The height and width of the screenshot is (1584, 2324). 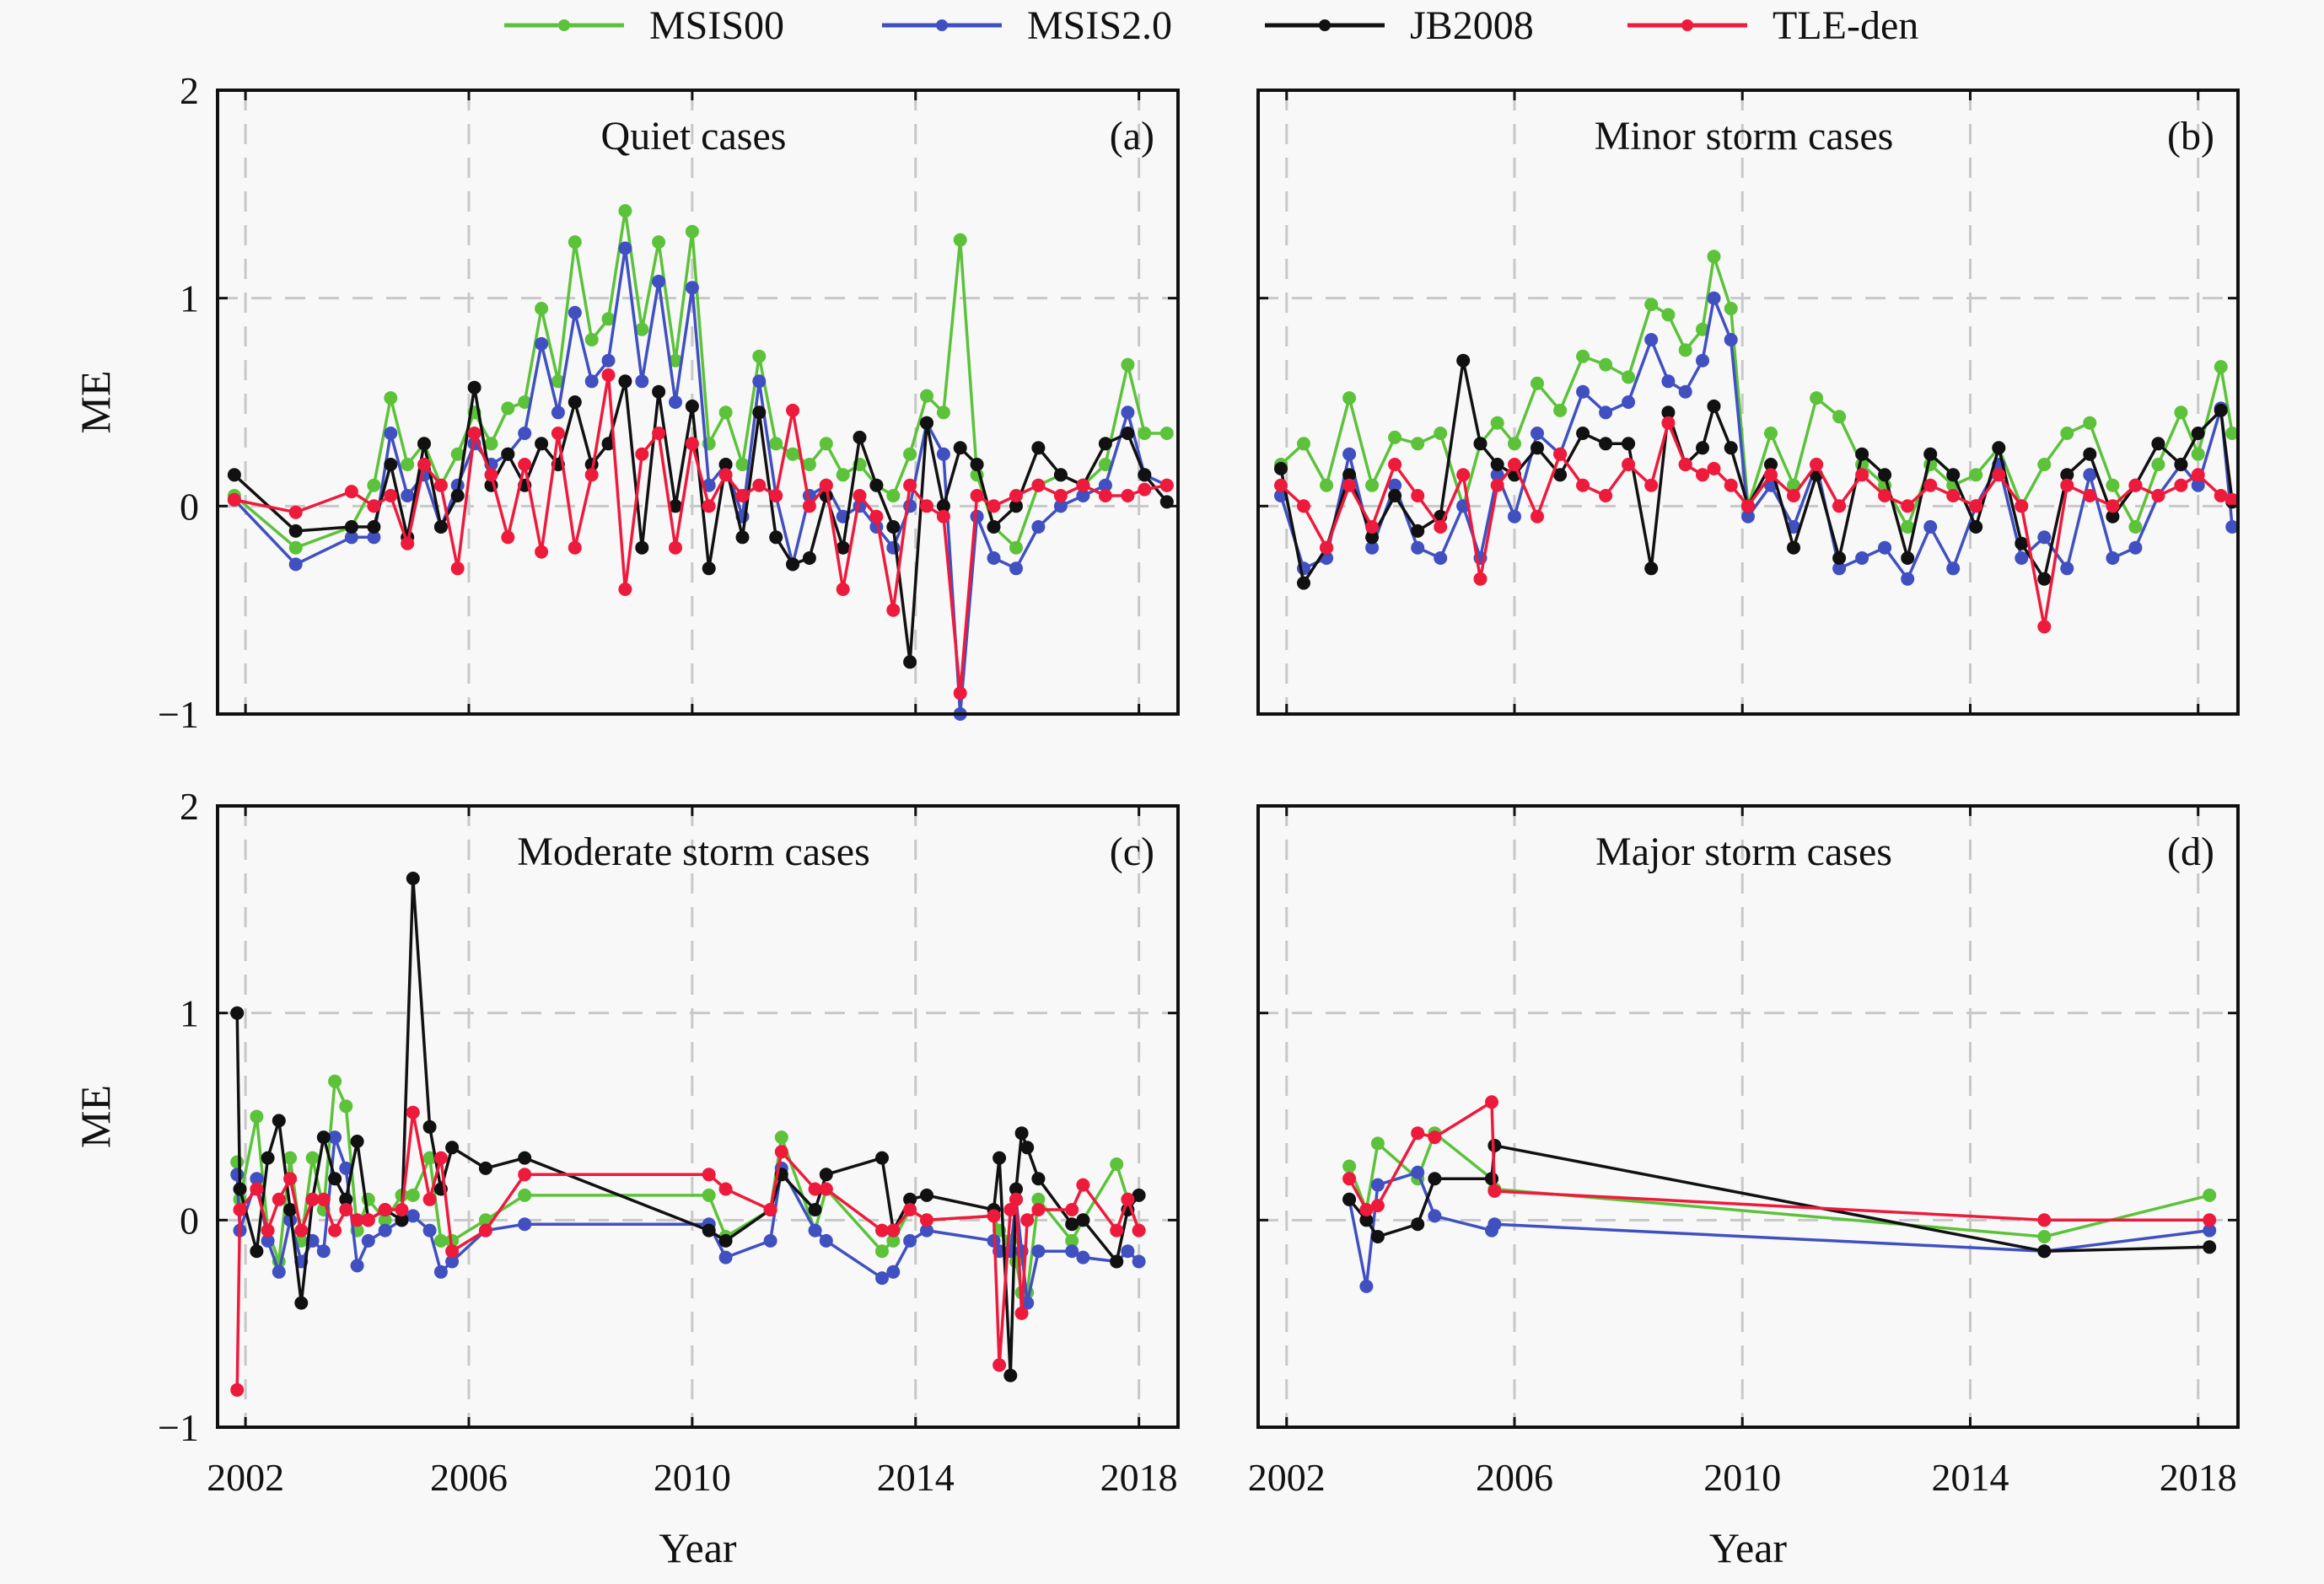 I want to click on legend-item-tle-den: TLE-den, so click(x=1772, y=25).